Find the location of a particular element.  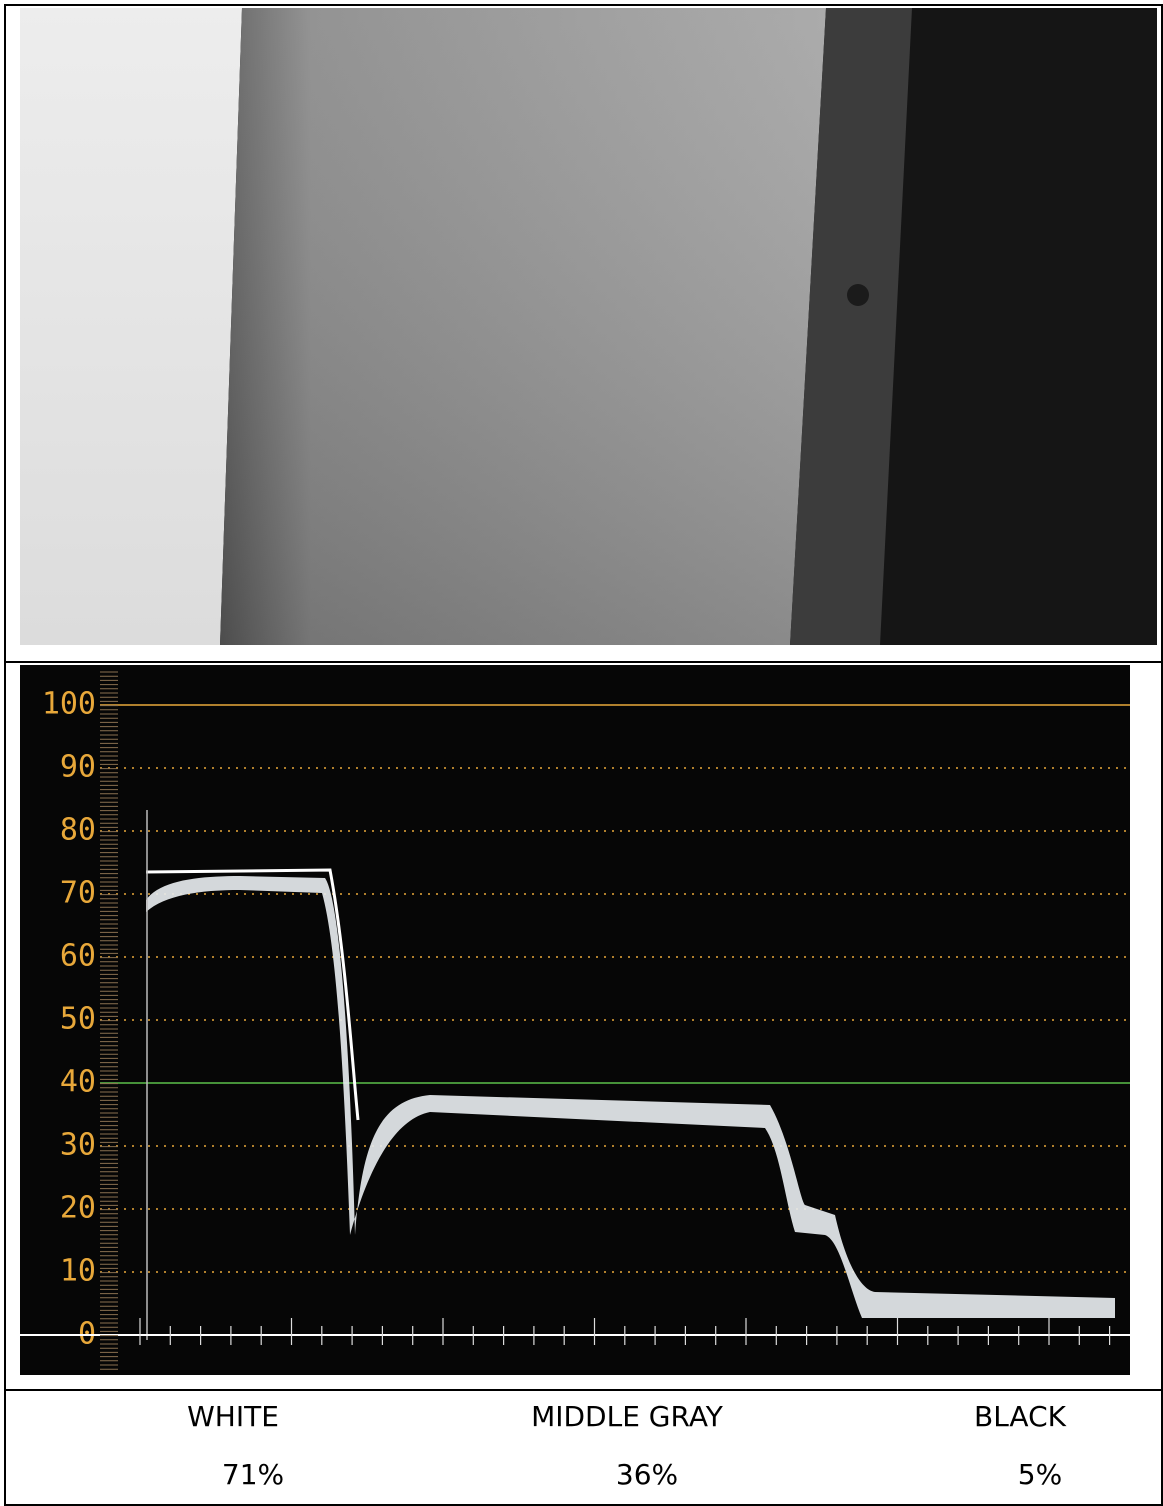

knob is located at coordinates (858, 295).